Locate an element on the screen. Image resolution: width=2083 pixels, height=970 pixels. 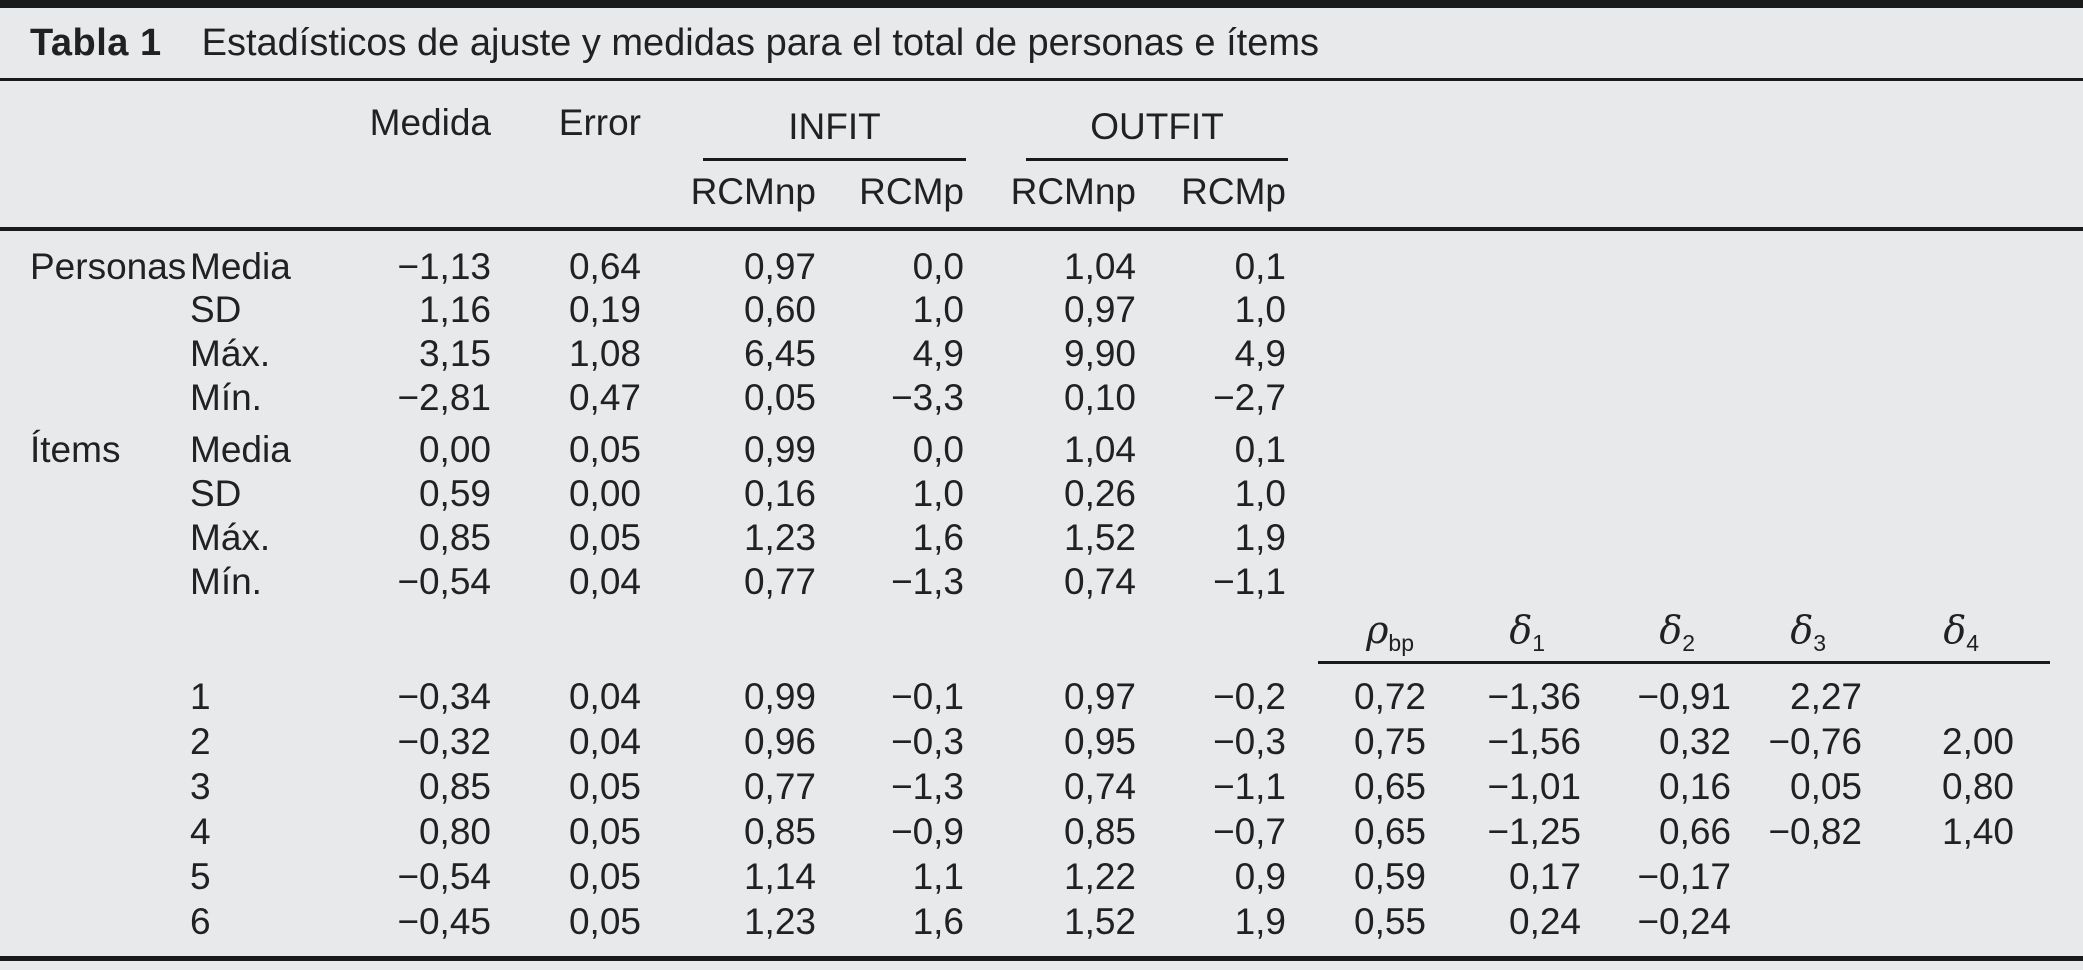
row-label: 4 is located at coordinates (200, 831).